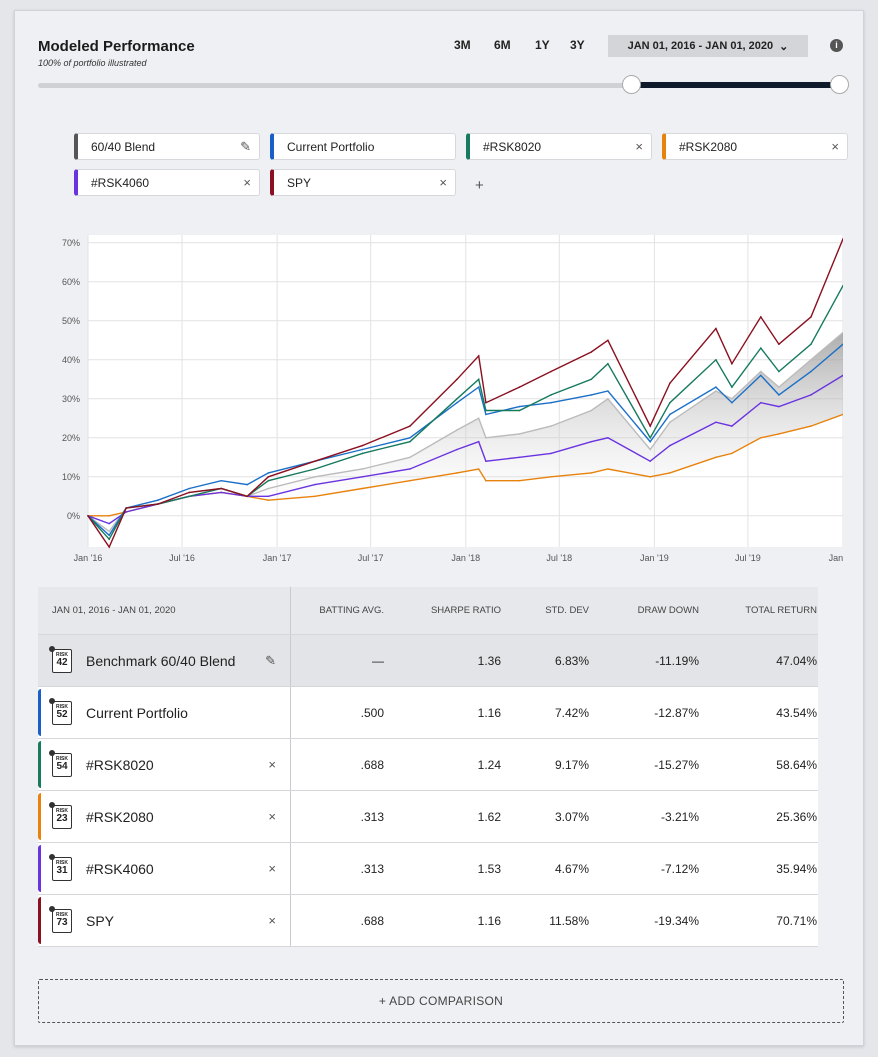 This screenshot has height=1057, width=878. I want to click on x-tick-label: Jan '19, so click(654, 558).